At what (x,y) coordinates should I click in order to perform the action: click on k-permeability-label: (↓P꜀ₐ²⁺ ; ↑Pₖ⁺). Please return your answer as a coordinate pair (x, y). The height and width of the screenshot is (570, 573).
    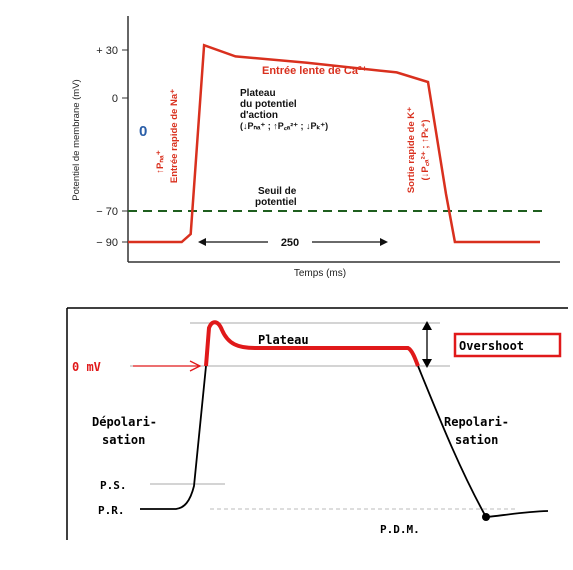
    Looking at the image, I should click on (425, 149).